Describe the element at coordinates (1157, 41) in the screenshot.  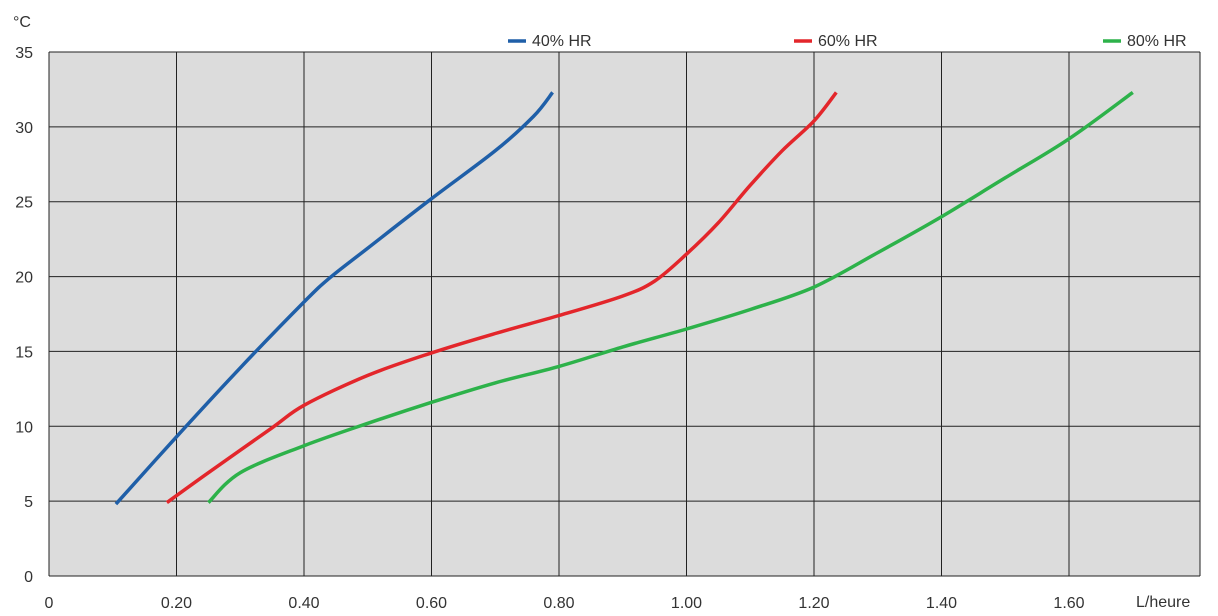
I see `legend-label: 80% HR` at that location.